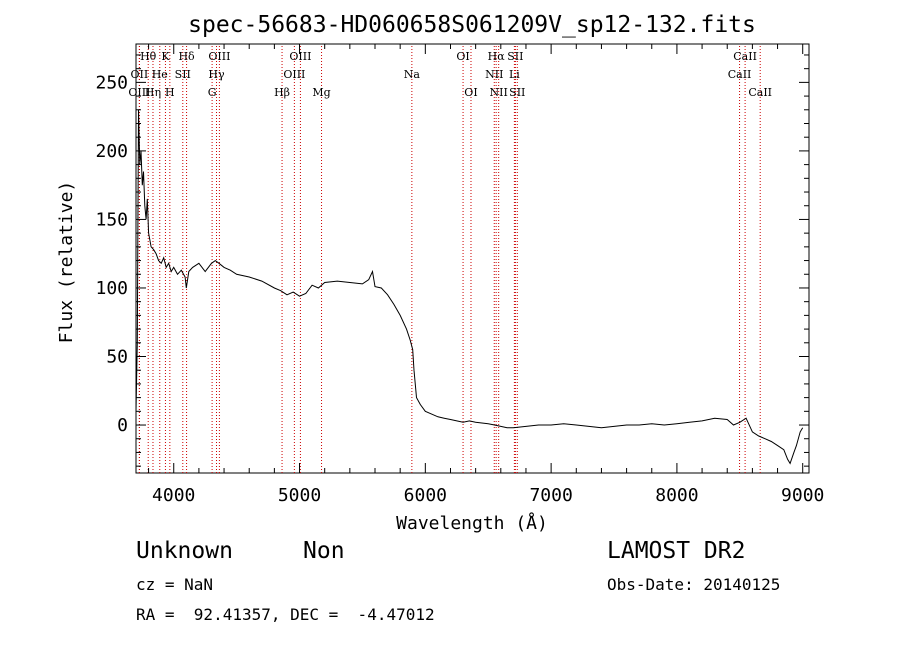 Image resolution: width=900 pixels, height=649 pixels. I want to click on x-tick-label: 7000, so click(550, 495).